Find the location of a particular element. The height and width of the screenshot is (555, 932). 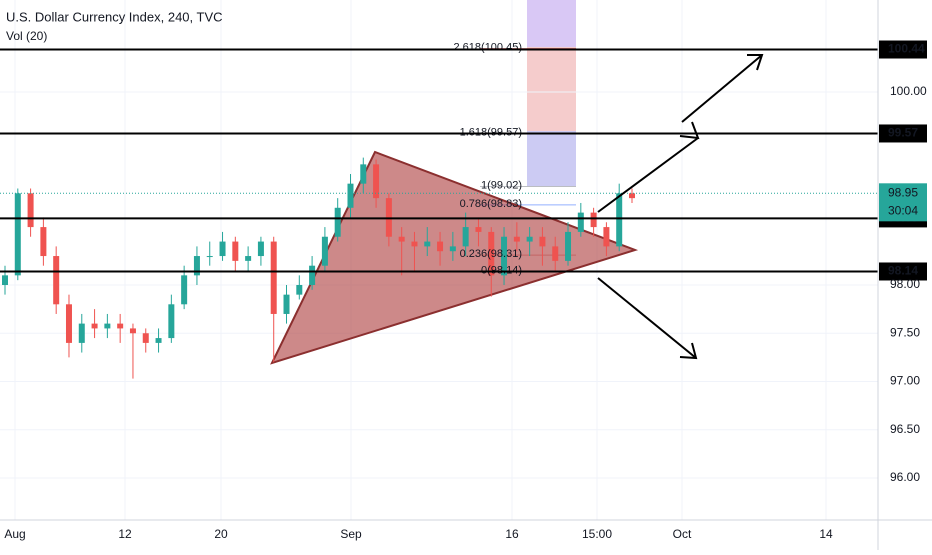

arrows is located at coordinates (680, 207).